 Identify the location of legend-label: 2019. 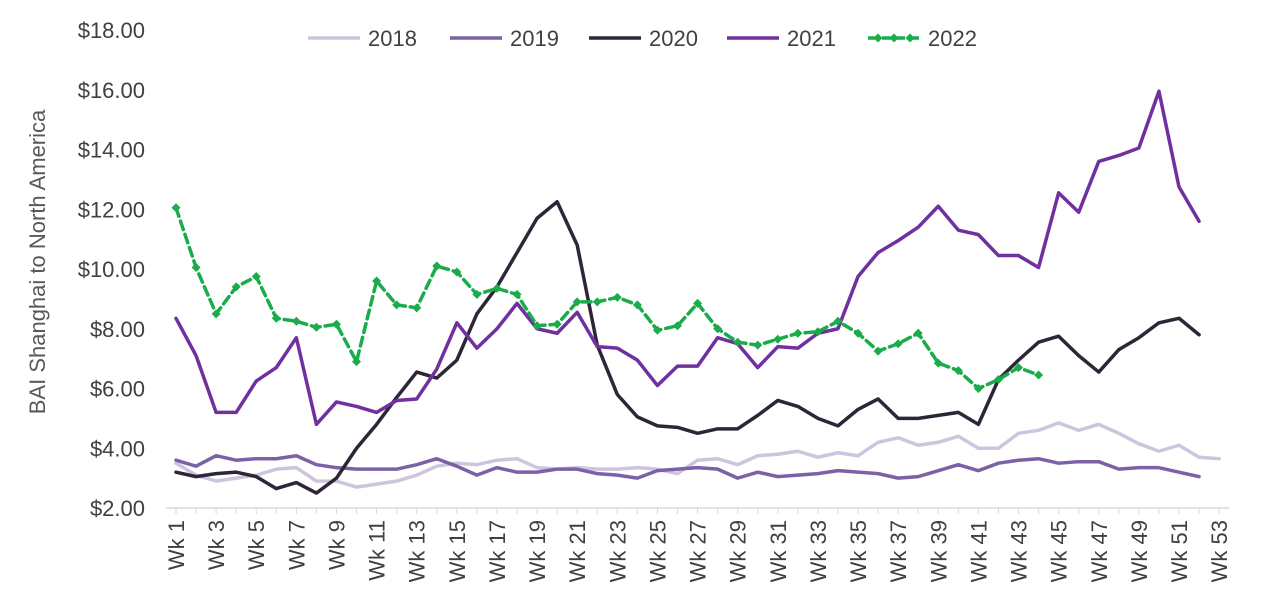
(534, 38).